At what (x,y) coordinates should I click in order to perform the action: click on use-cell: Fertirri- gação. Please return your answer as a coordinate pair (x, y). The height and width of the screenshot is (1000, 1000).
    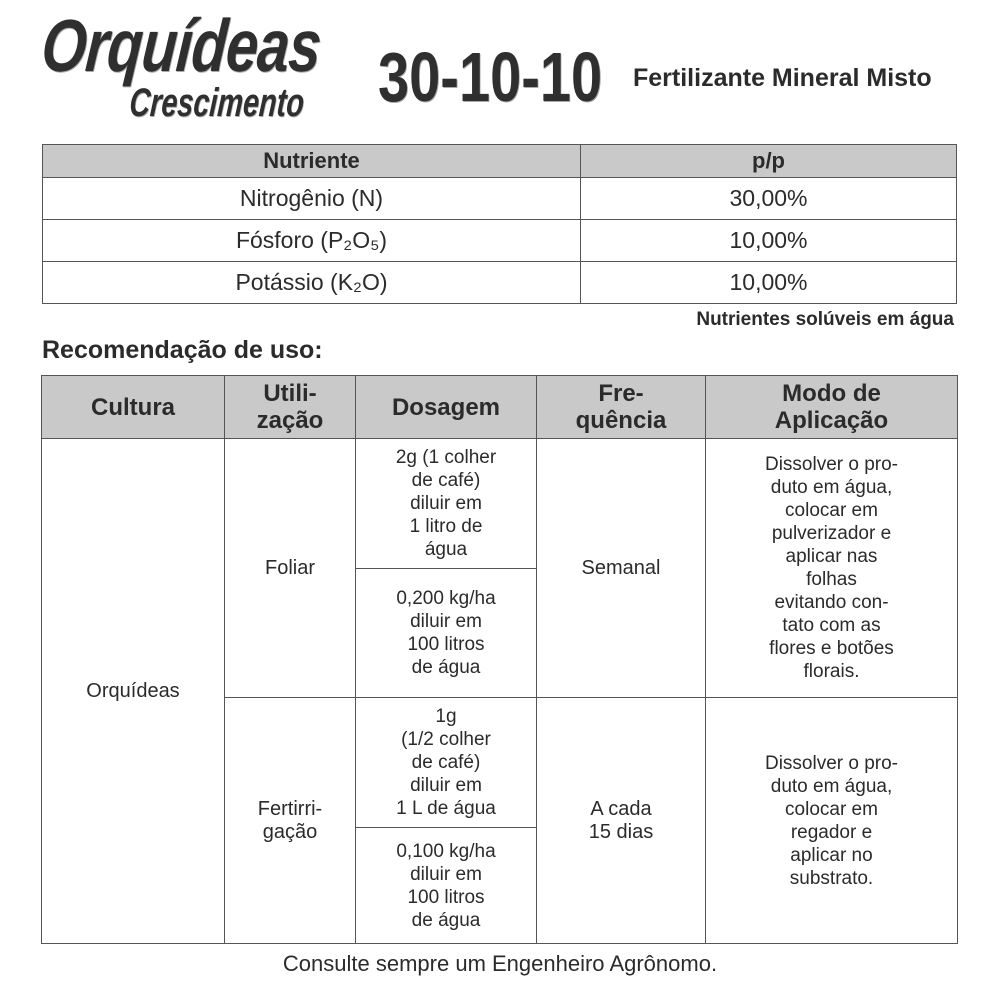
    Looking at the image, I should click on (290, 820).